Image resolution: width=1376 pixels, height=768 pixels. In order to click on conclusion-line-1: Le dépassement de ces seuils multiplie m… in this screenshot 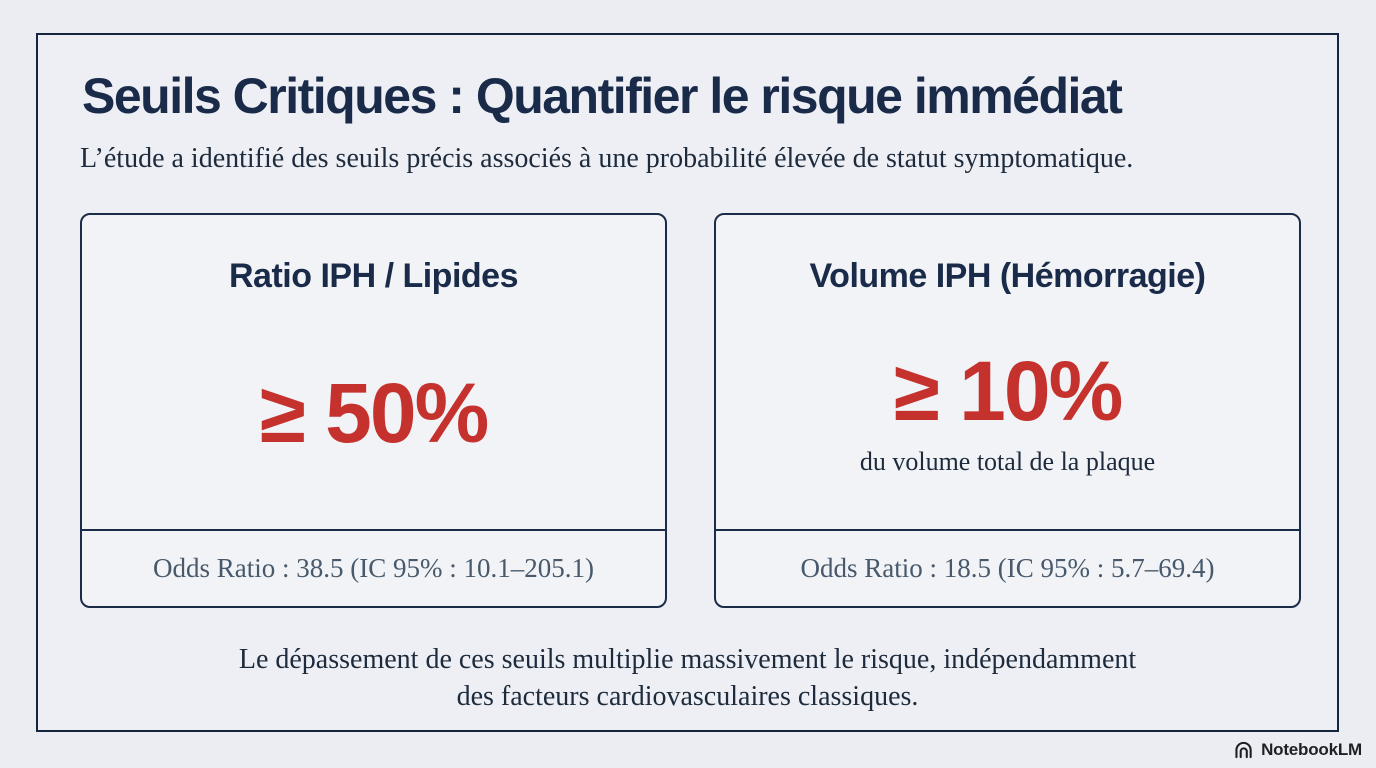, I will do `click(687, 659)`.